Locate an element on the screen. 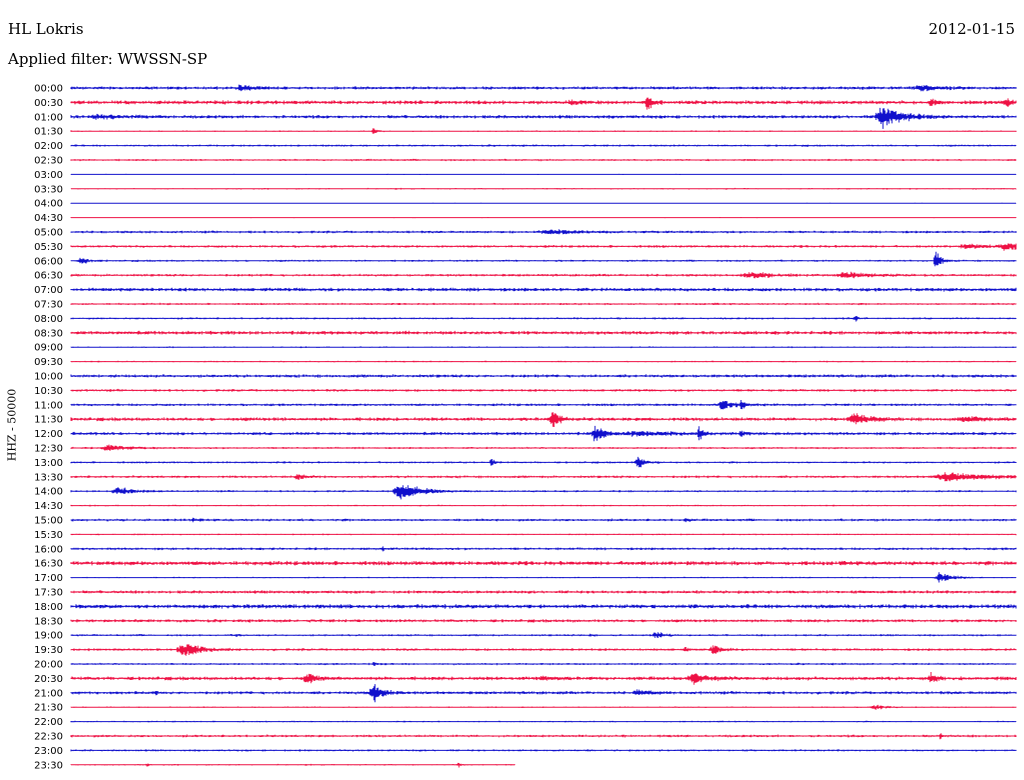 The image size is (1024, 780). time-tick-label: 11:30 is located at coordinates (48, 420).